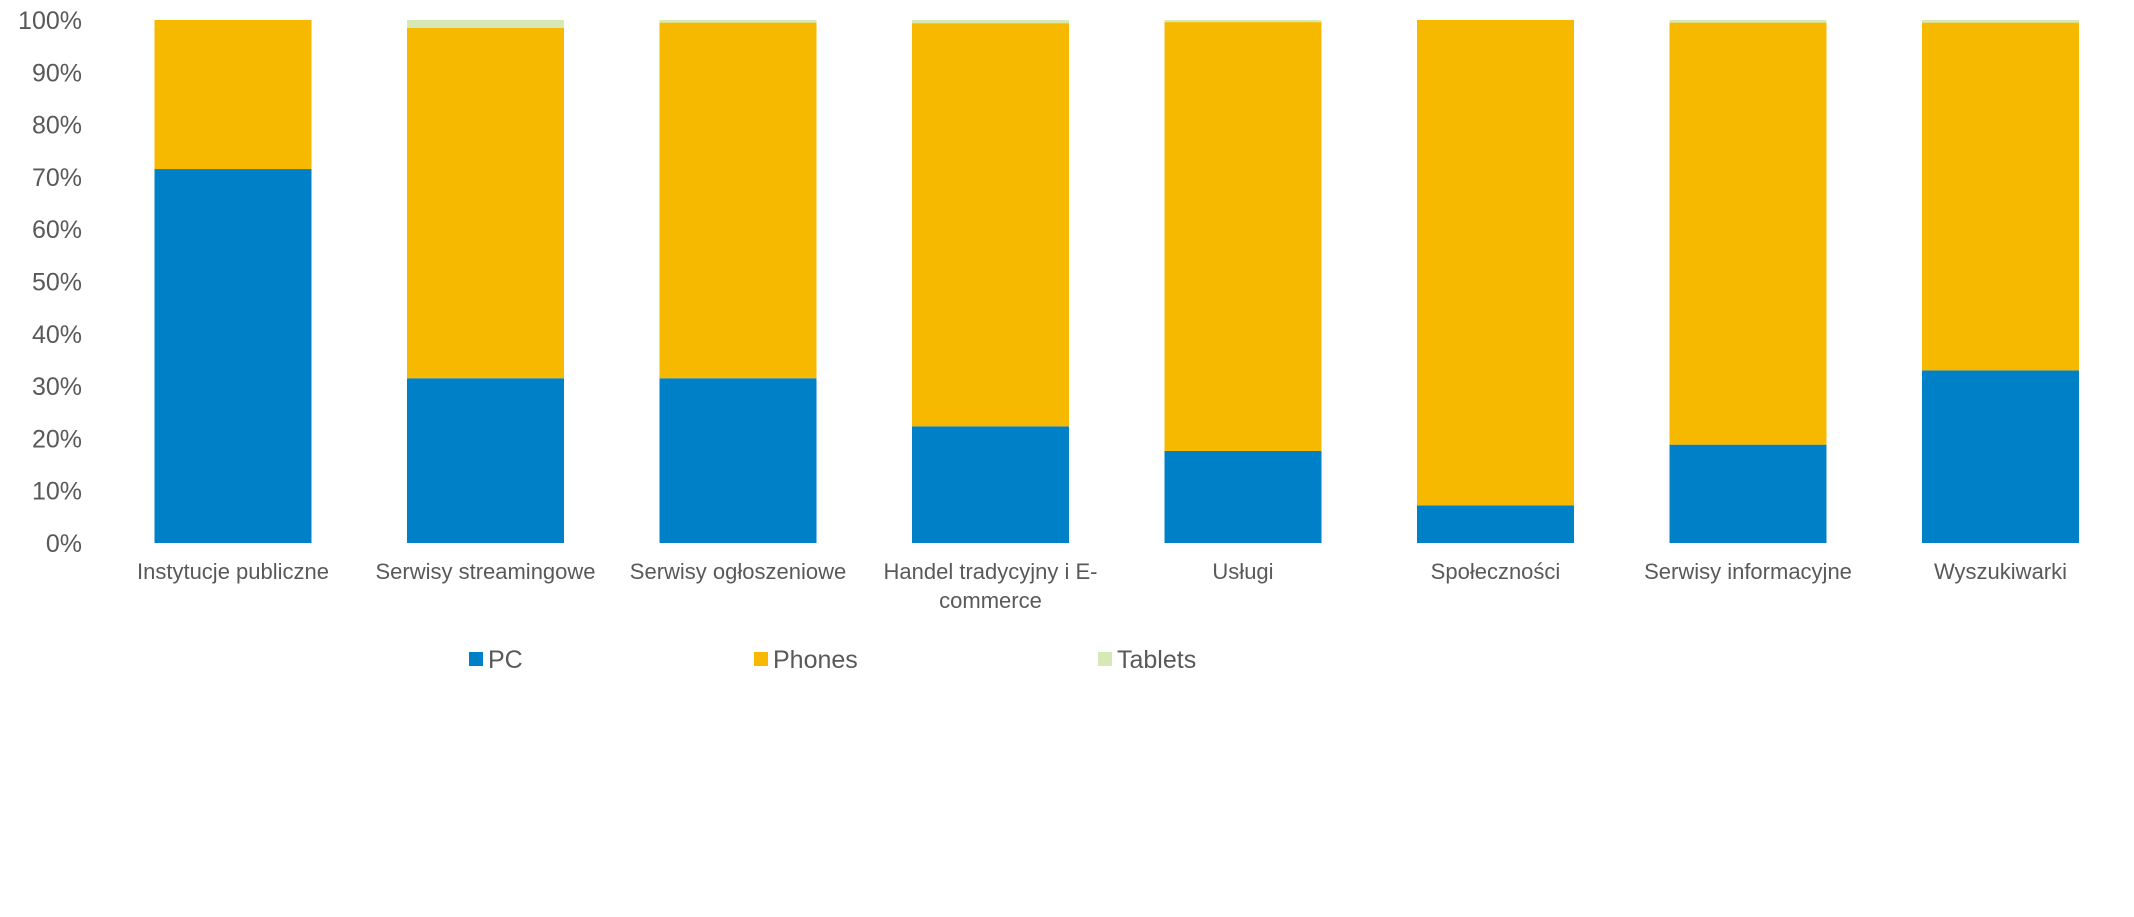 This screenshot has height=917, width=2134. Describe the element at coordinates (57, 126) in the screenshot. I see `y-tick-label: 80%` at that location.